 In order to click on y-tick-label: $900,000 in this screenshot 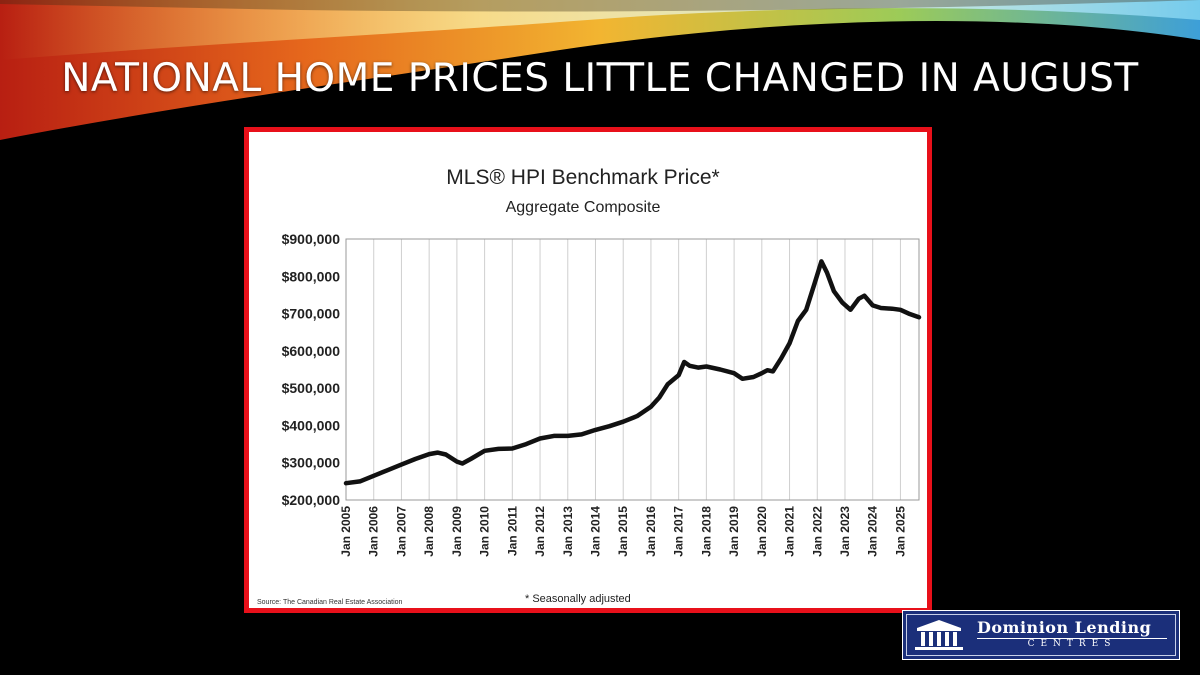, I will do `click(311, 239)`.